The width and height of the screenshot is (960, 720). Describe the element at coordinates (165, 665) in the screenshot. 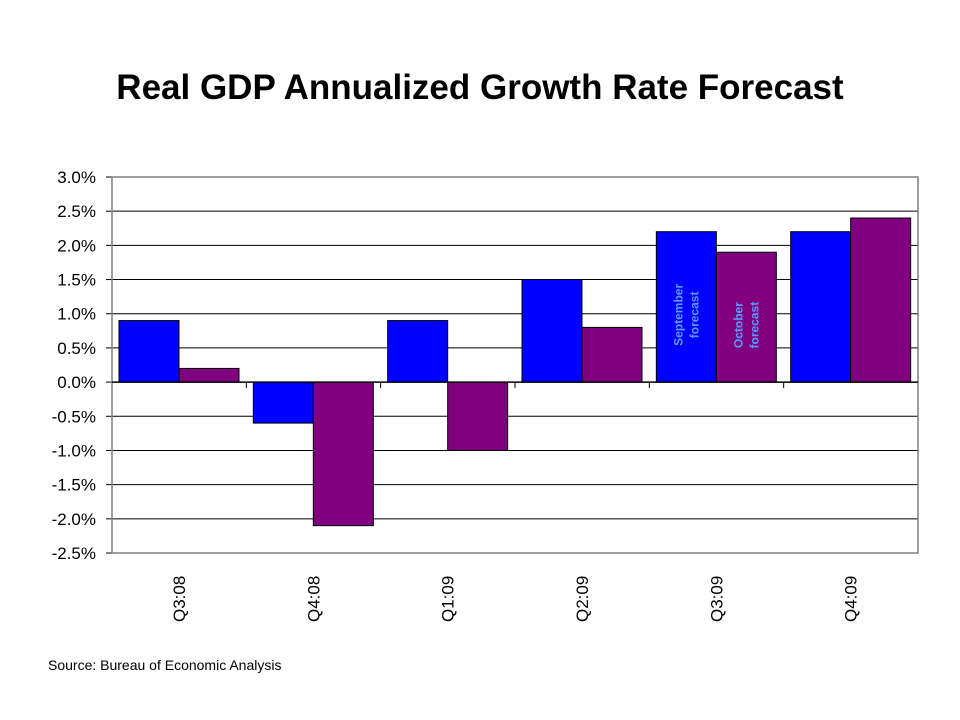

I see `source-note: Source: Bureau of Economic Analysis` at that location.